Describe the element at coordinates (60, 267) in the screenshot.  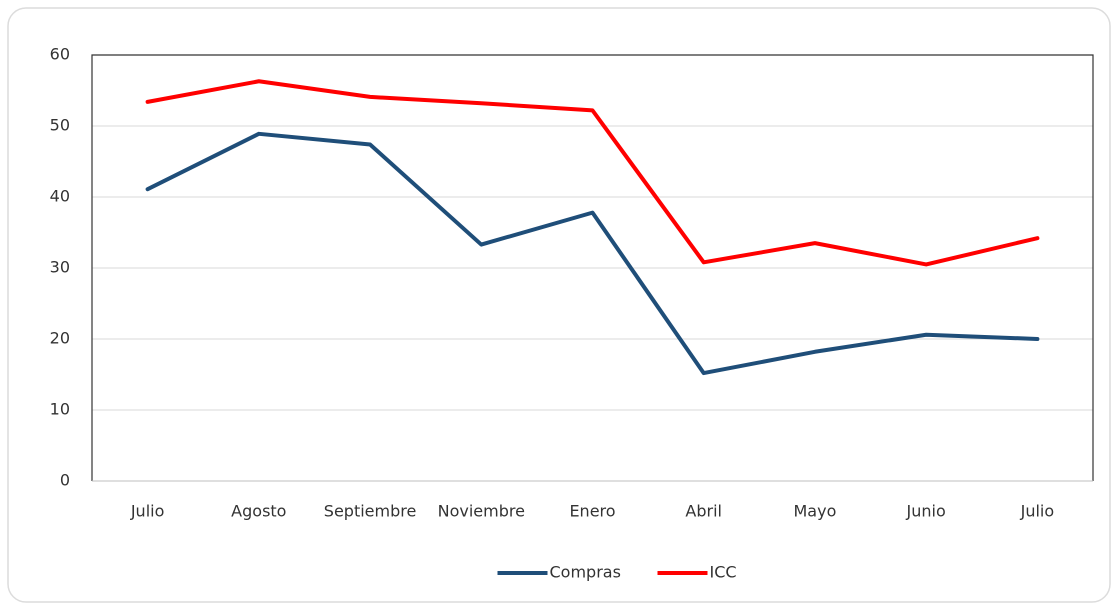
I see `y-tick-label: 30` at that location.